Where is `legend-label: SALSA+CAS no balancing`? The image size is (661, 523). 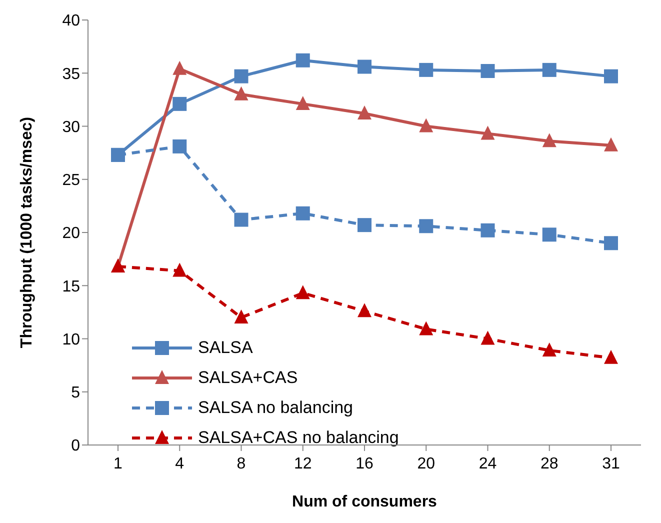
legend-label: SALSA+CAS no balancing is located at coordinates (298, 438).